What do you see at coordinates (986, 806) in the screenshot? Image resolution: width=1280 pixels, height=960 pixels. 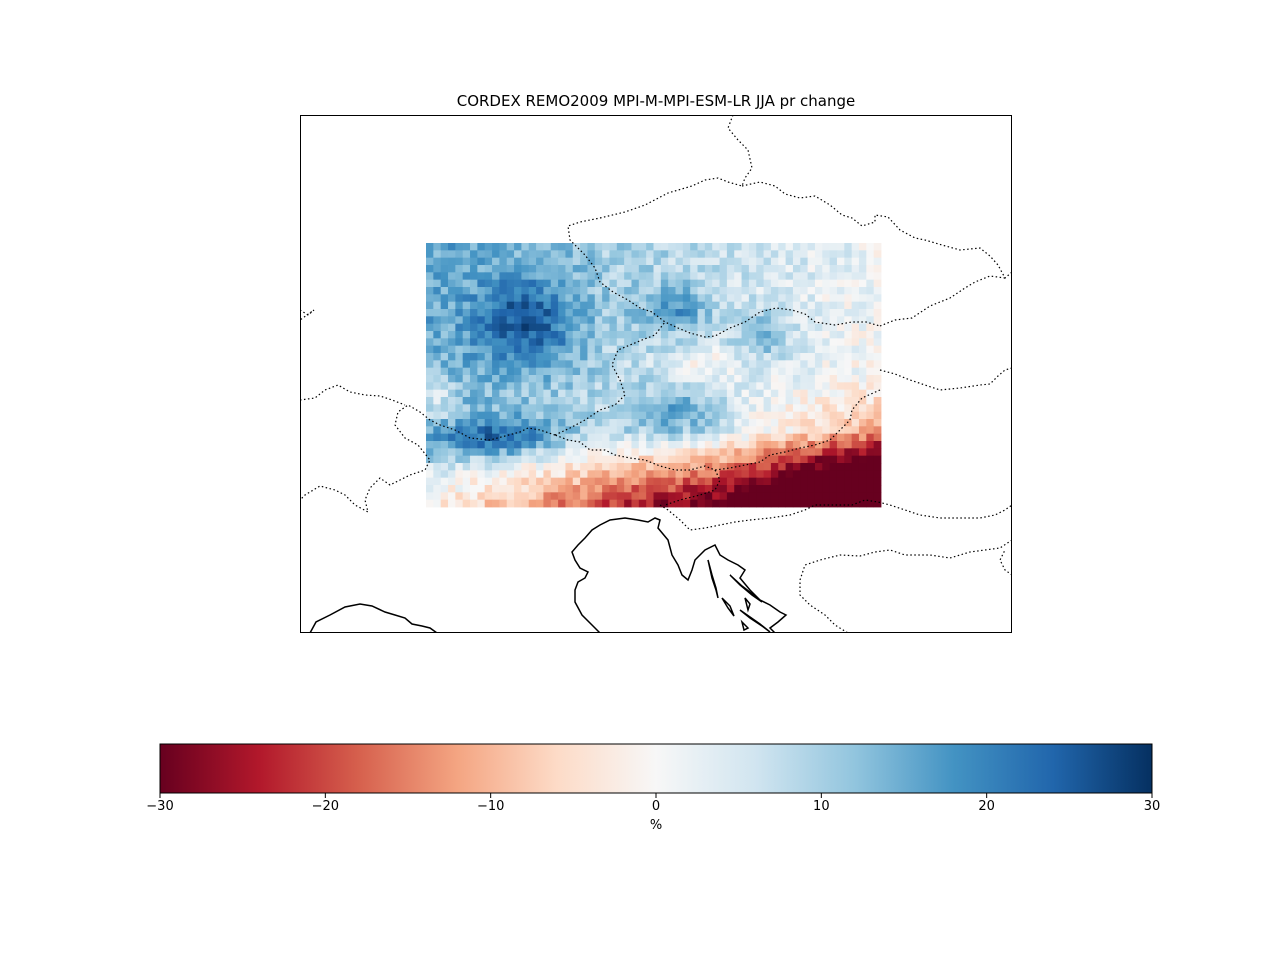 I see `colorbar-tick-label: 20` at bounding box center [986, 806].